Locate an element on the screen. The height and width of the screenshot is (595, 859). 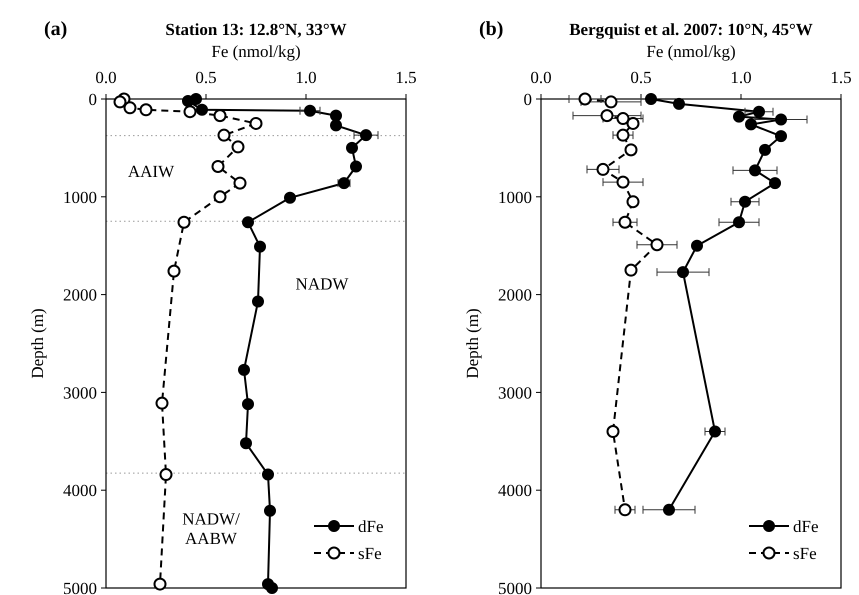
annotation: NADW is located at coordinates (323, 284).